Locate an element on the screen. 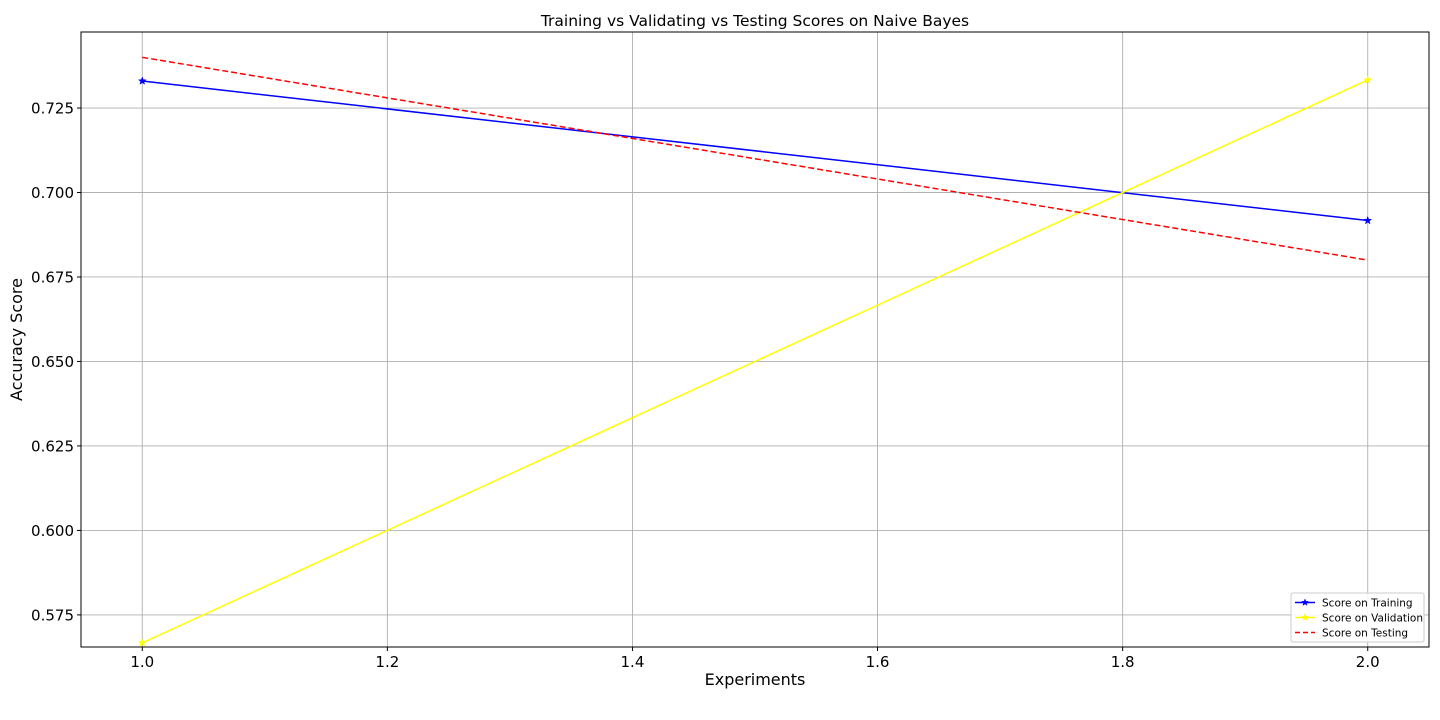 Image resolution: width=1440 pixels, height=720 pixels. legend-label: Score on Validation is located at coordinates (1372, 619).